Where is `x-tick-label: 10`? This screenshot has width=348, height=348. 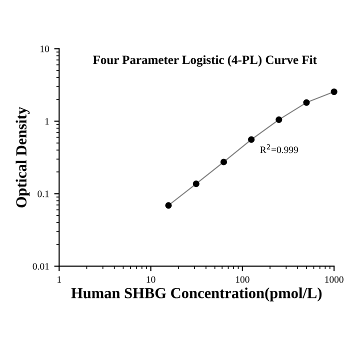 x-tick-label: 10 is located at coordinates (151, 279).